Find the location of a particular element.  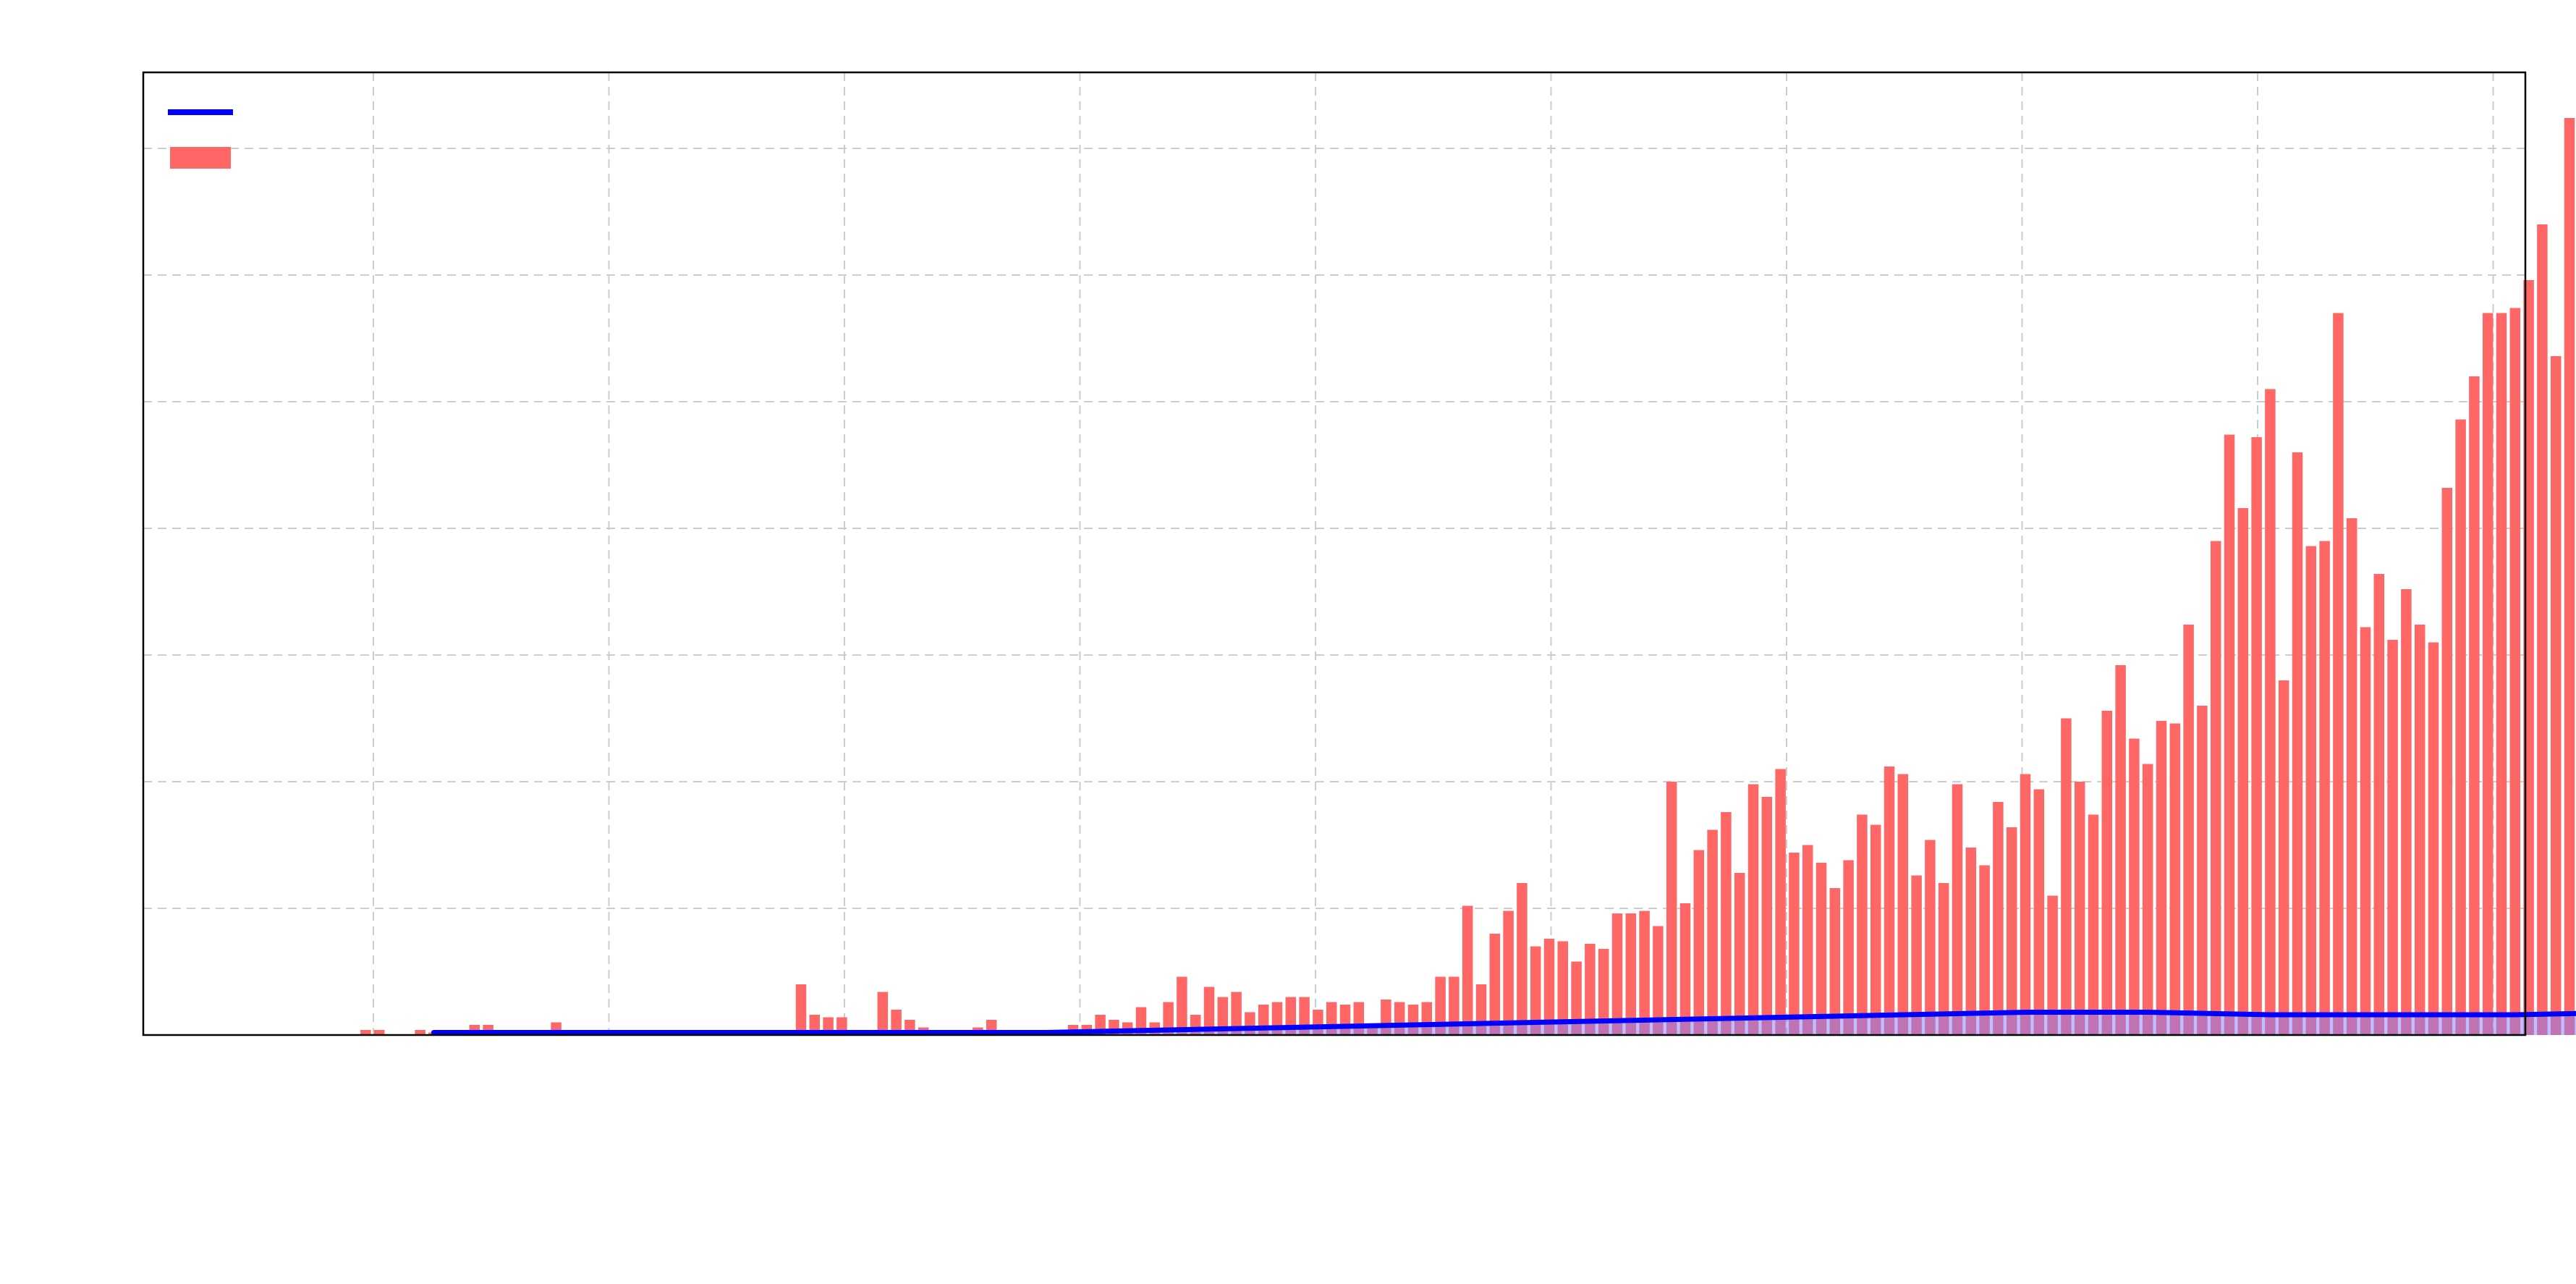

legend-bar-swatch is located at coordinates (201, 158).